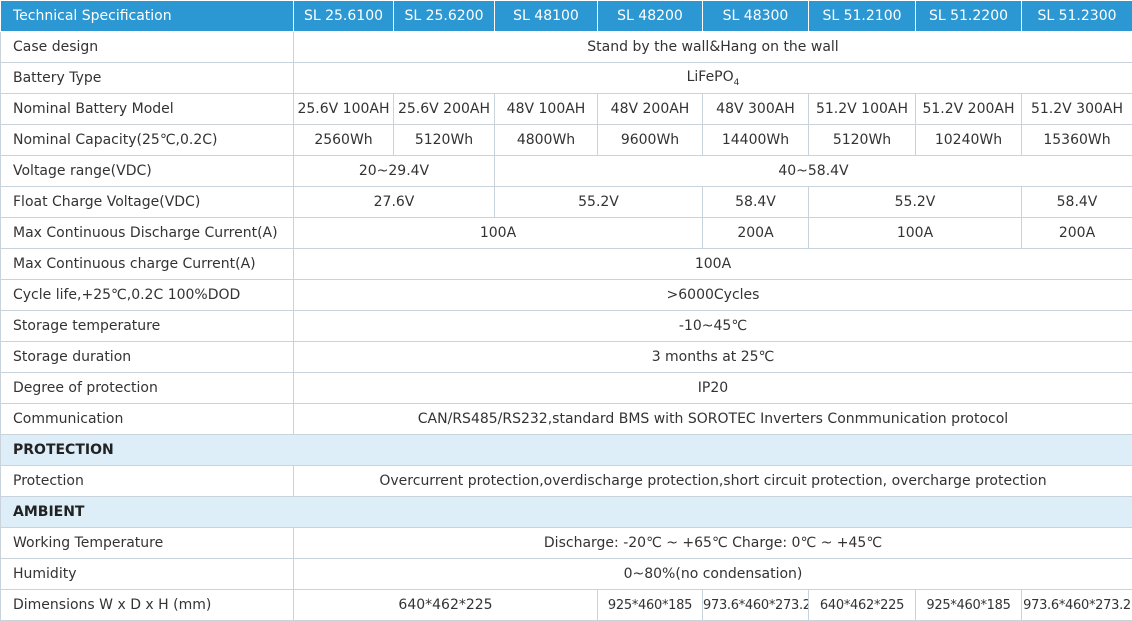 The height and width of the screenshot is (621, 1132). What do you see at coordinates (650, 109) in the screenshot?
I see `cell: 48V 200AH` at bounding box center [650, 109].